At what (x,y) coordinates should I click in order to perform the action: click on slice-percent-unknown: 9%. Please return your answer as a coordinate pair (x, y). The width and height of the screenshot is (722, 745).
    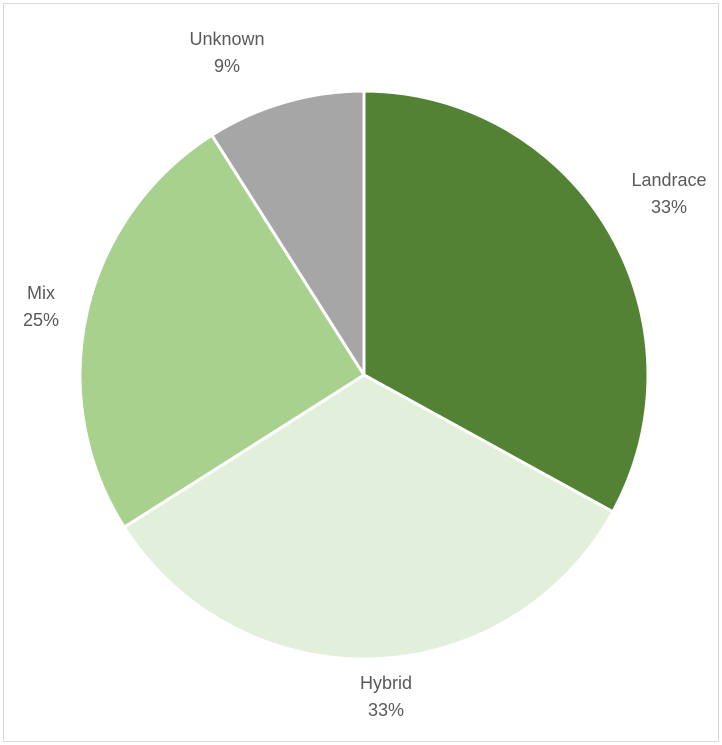
    Looking at the image, I should click on (227, 66).